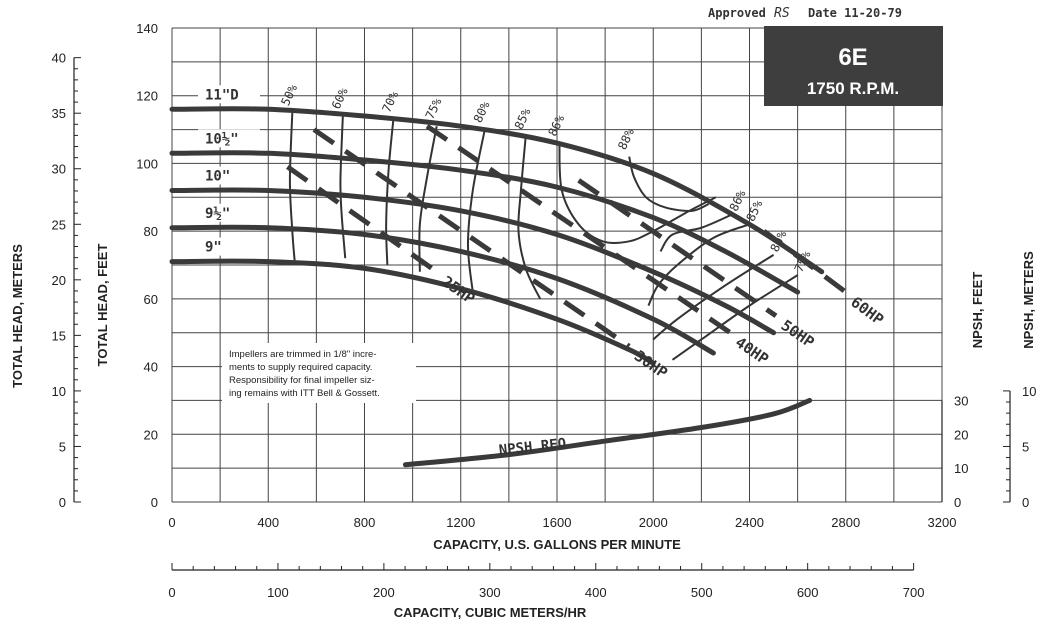 This screenshot has height=622, width=1037. I want to click on x2-tick-label: 400, so click(596, 592).